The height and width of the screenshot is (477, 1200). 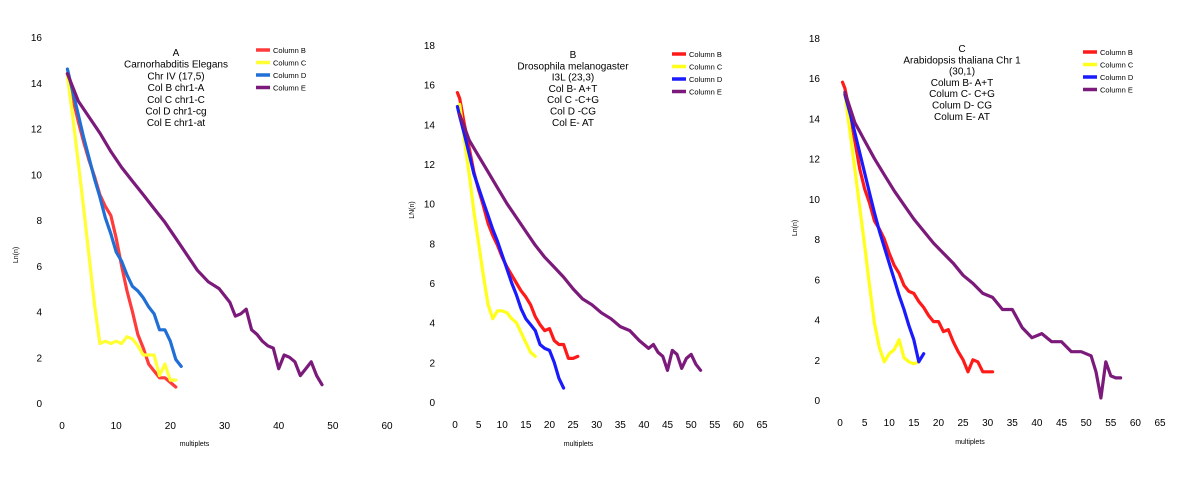 I want to click on annotation-line: Col D chr1-cg, so click(x=175, y=112).